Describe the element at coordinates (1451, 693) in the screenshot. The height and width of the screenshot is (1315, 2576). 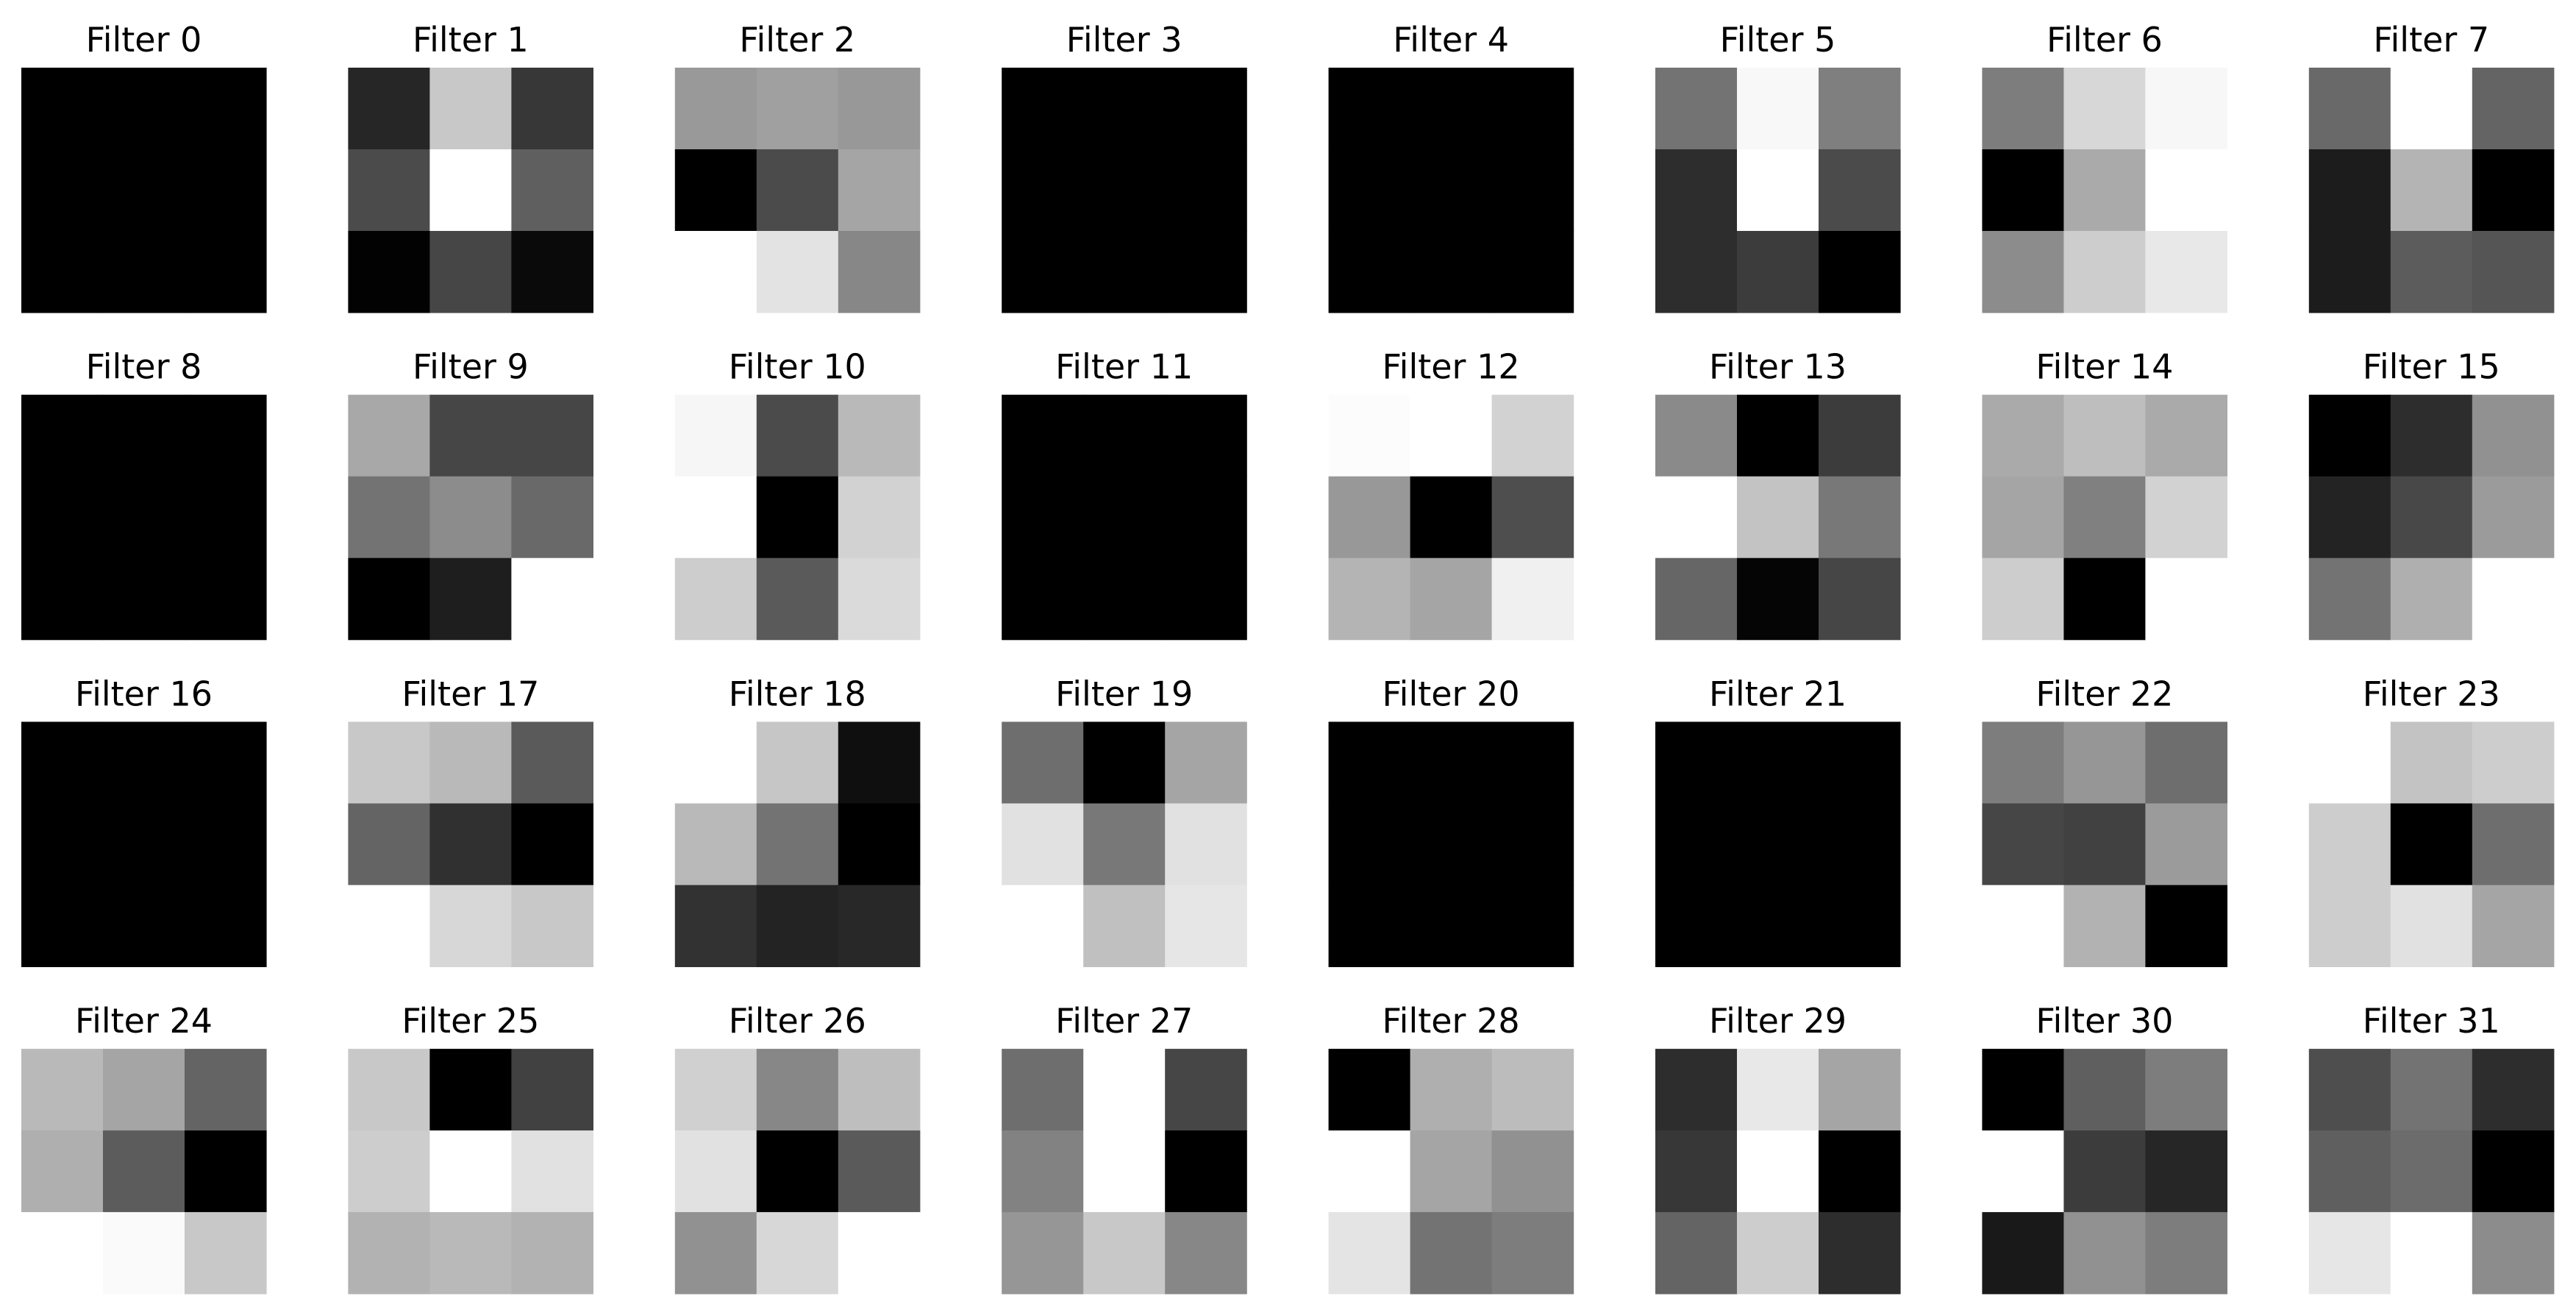
I see `filter-title: Filter 20` at that location.